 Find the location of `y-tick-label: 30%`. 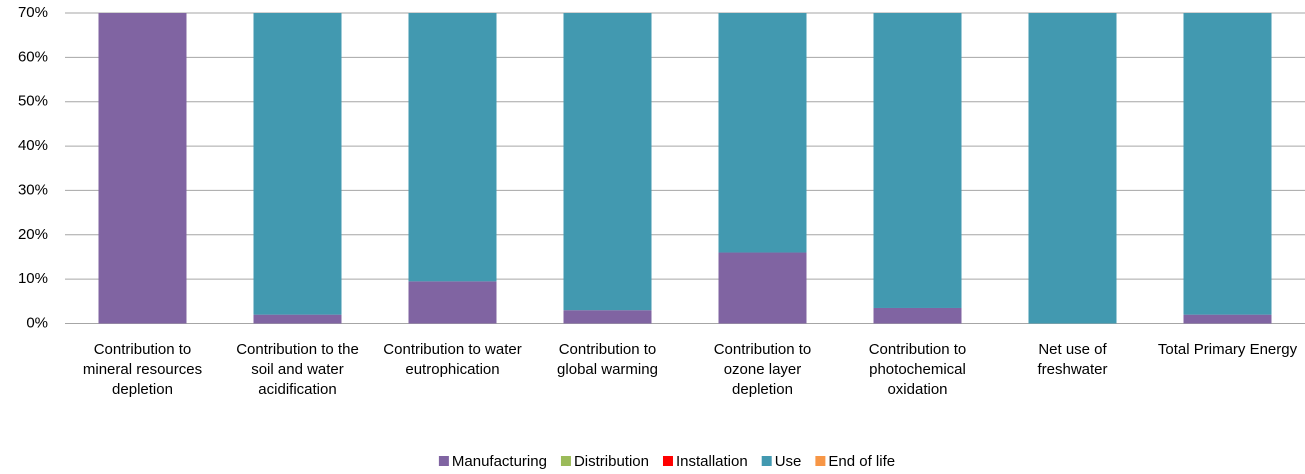

y-tick-label: 30% is located at coordinates (33, 189).